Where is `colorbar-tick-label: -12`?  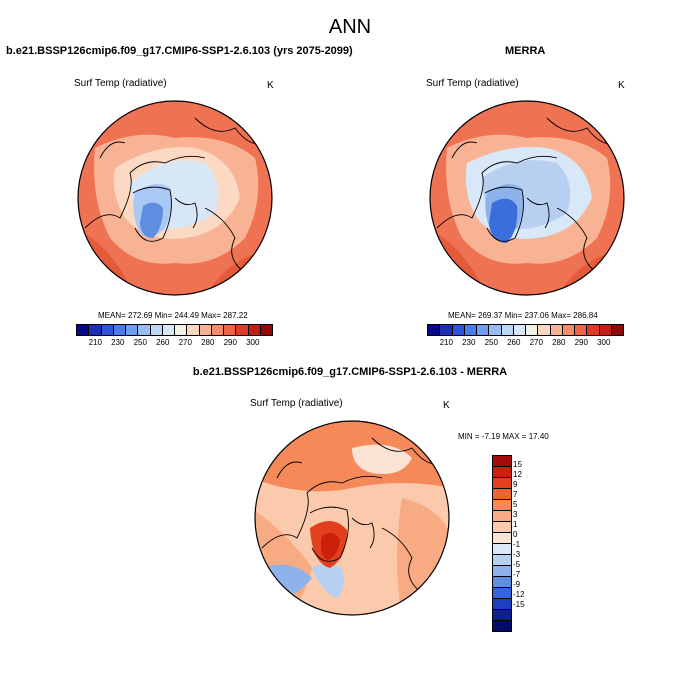
colorbar-tick-label: -12 is located at coordinates (519, 594).